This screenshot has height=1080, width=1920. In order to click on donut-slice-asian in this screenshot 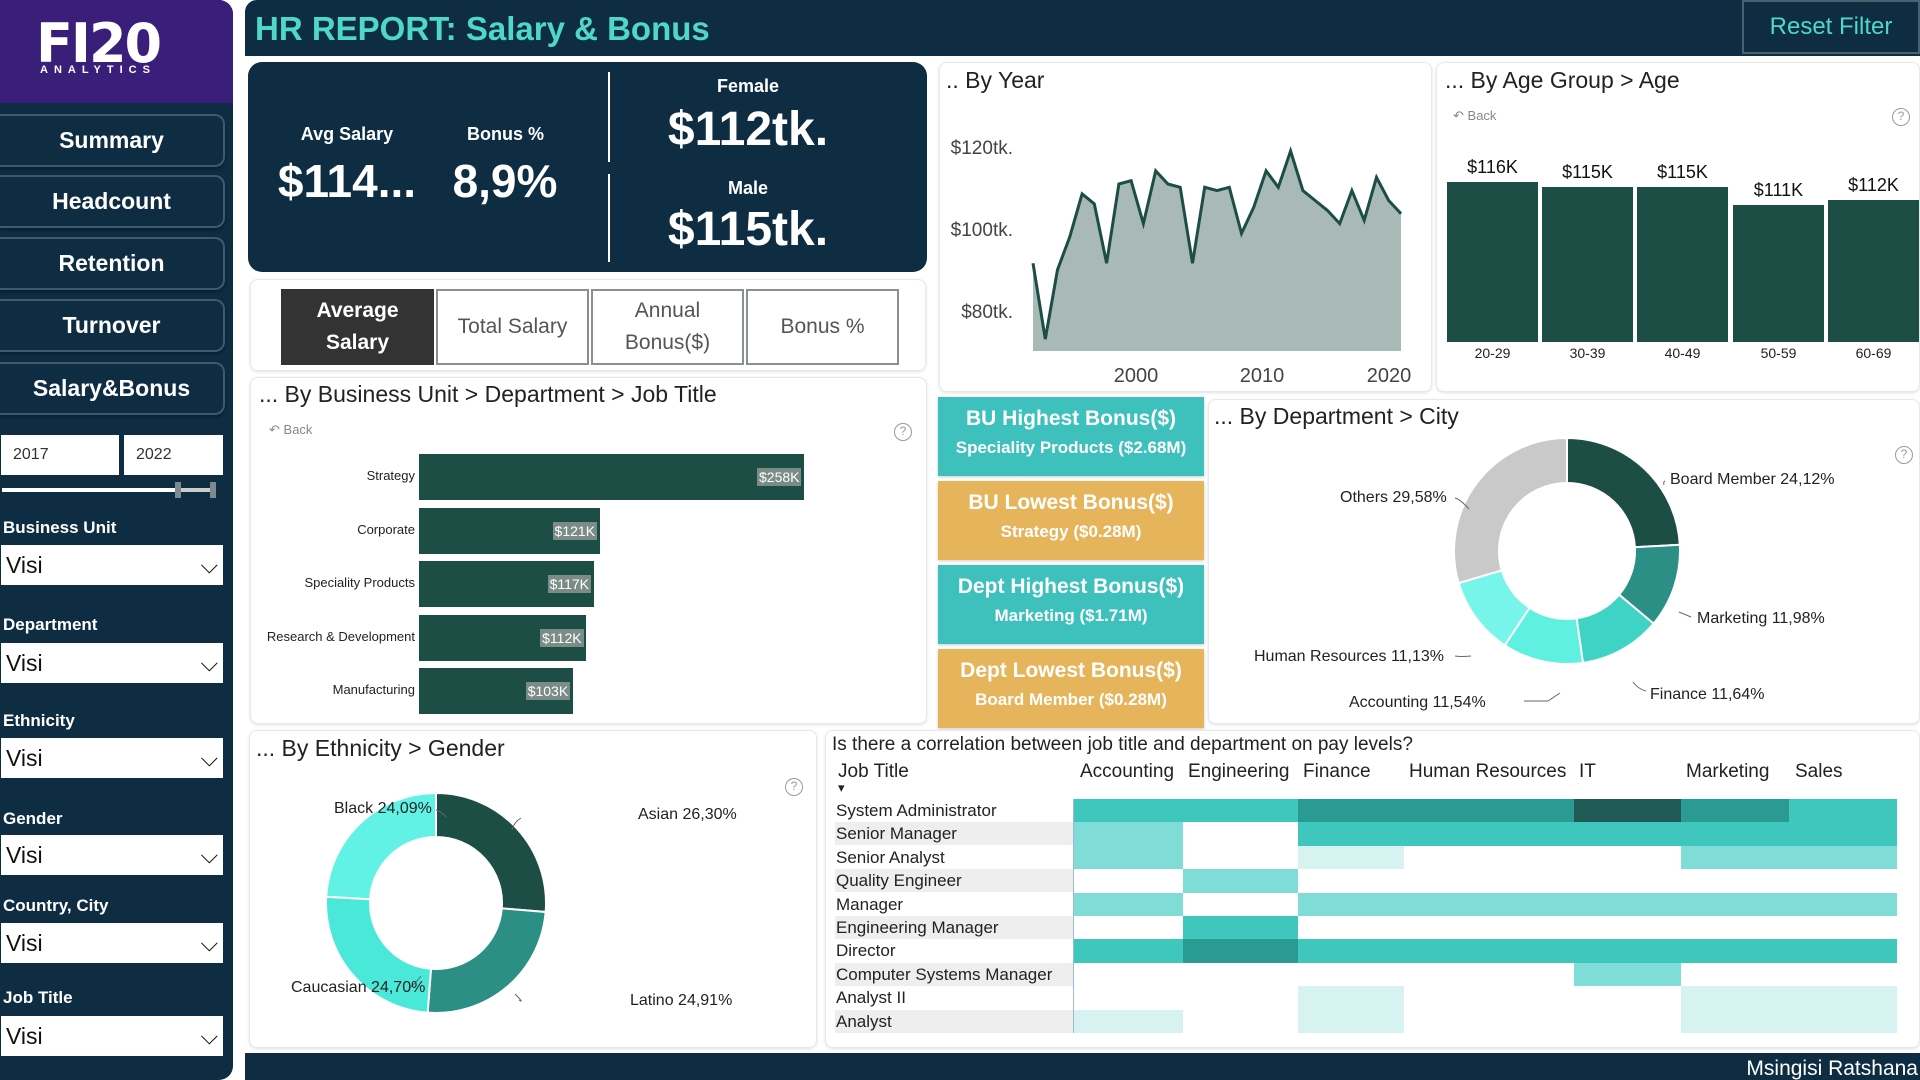, I will do `click(491, 852)`.